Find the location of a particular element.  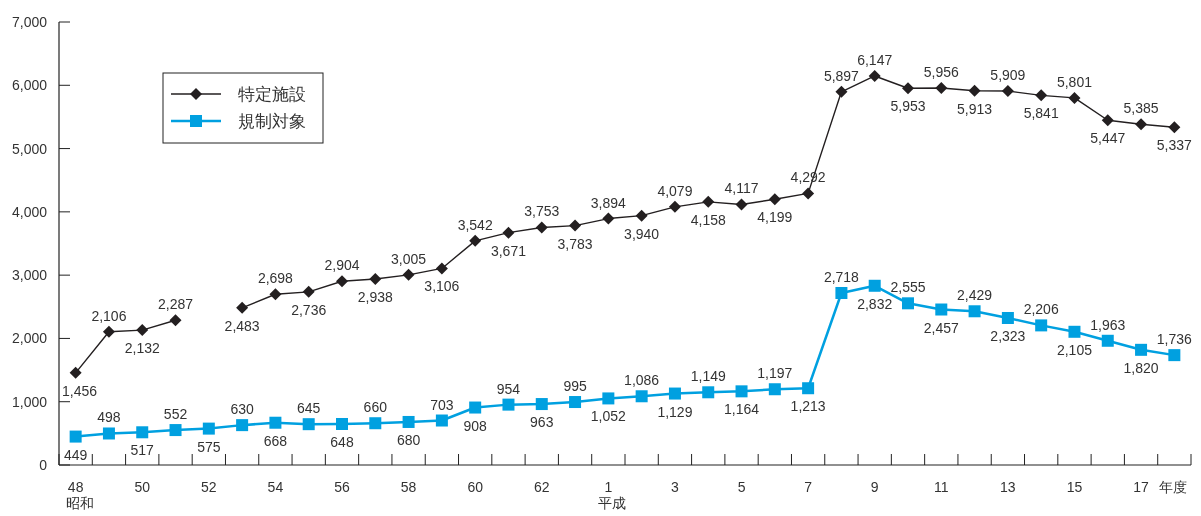

label: 2,832 is located at coordinates (875, 303).